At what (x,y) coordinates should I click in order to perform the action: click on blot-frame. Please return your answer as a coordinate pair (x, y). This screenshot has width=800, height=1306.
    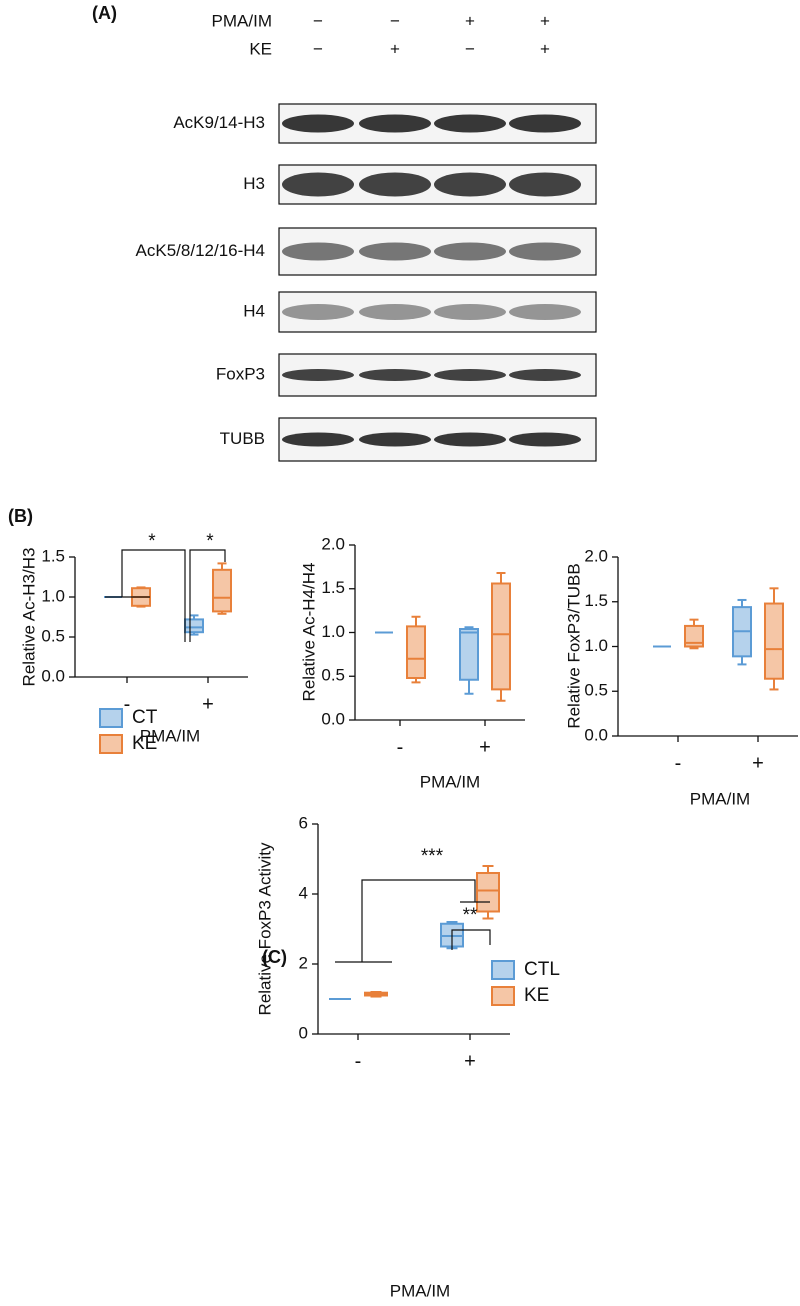
    Looking at the image, I should click on (437, 312).